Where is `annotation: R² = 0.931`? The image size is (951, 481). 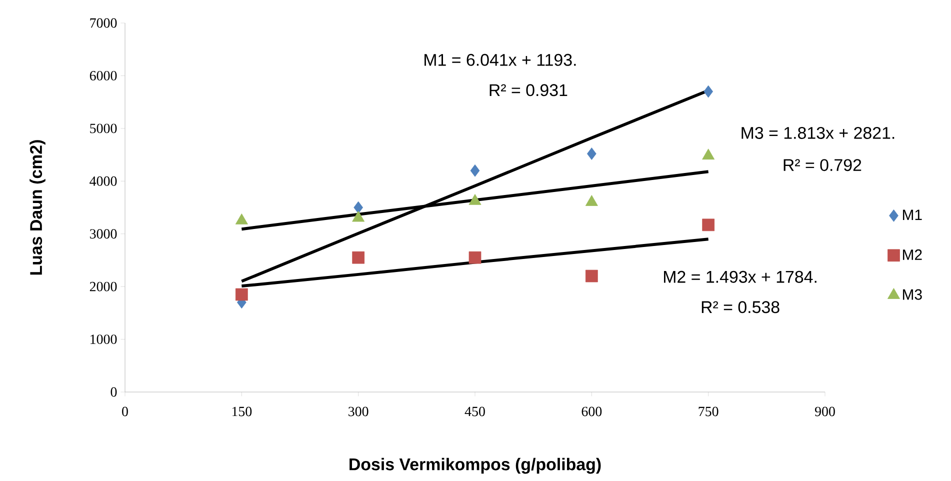 annotation: R² = 0.931 is located at coordinates (529, 90).